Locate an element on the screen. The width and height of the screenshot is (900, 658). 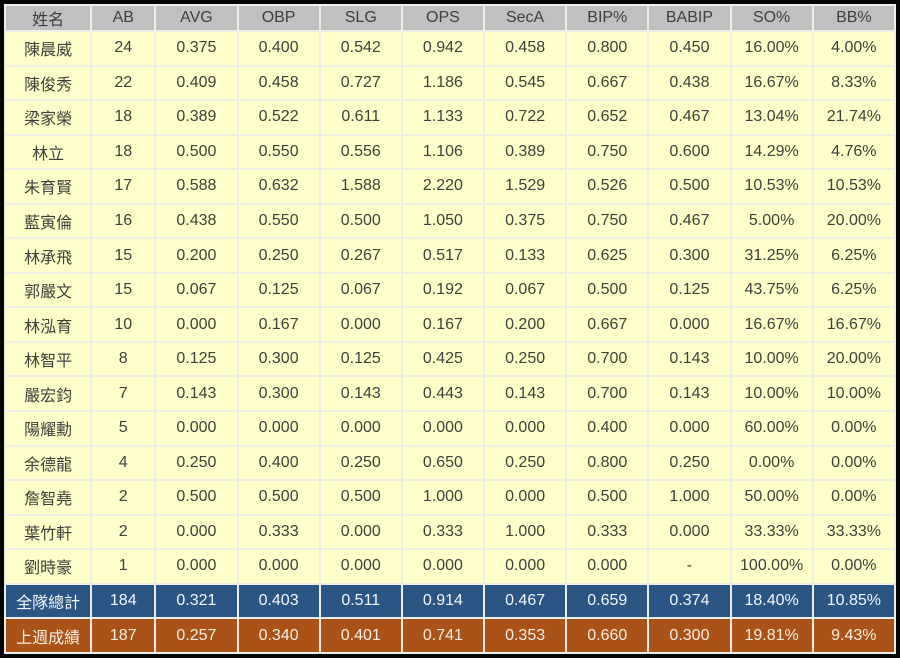
column-header-name: 姓名 is located at coordinates (48, 18).